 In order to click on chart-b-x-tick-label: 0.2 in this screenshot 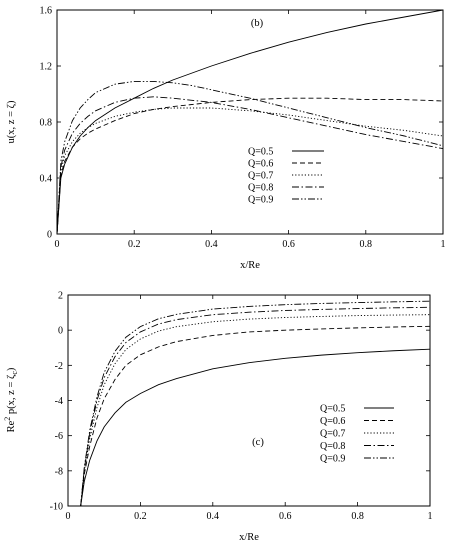, I will do `click(134, 244)`.